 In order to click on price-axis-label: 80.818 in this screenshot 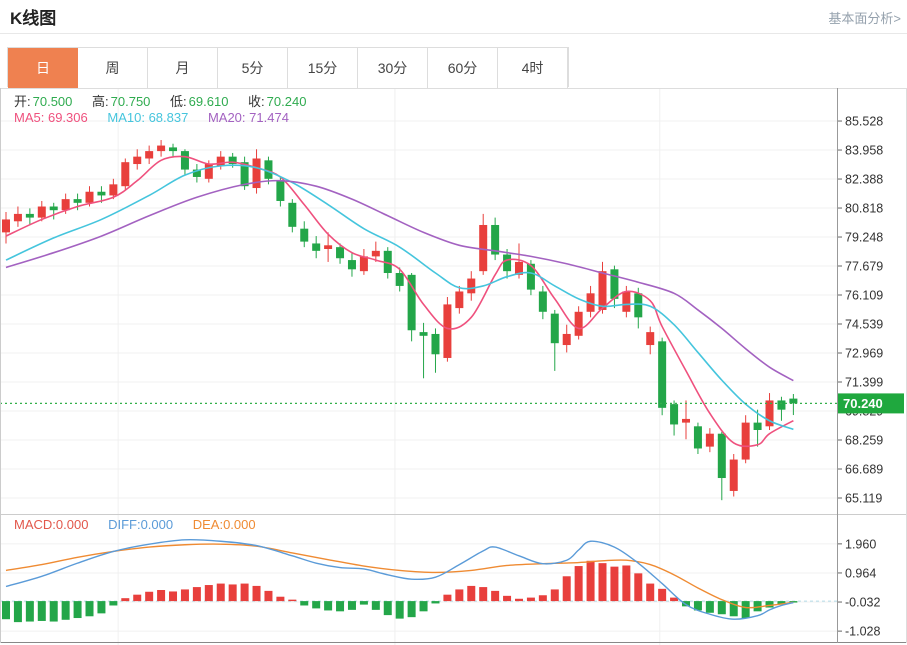, I will do `click(864, 209)`.